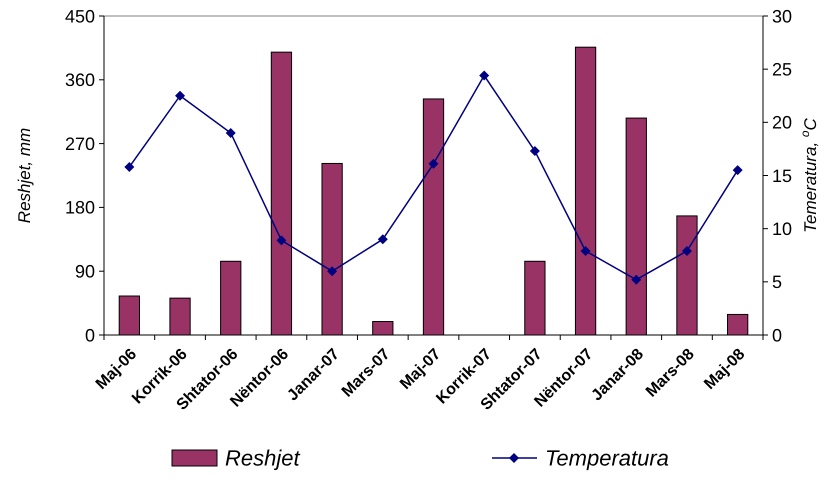 This screenshot has width=836, height=488. I want to click on y2-tick-label: 5, so click(777, 282).